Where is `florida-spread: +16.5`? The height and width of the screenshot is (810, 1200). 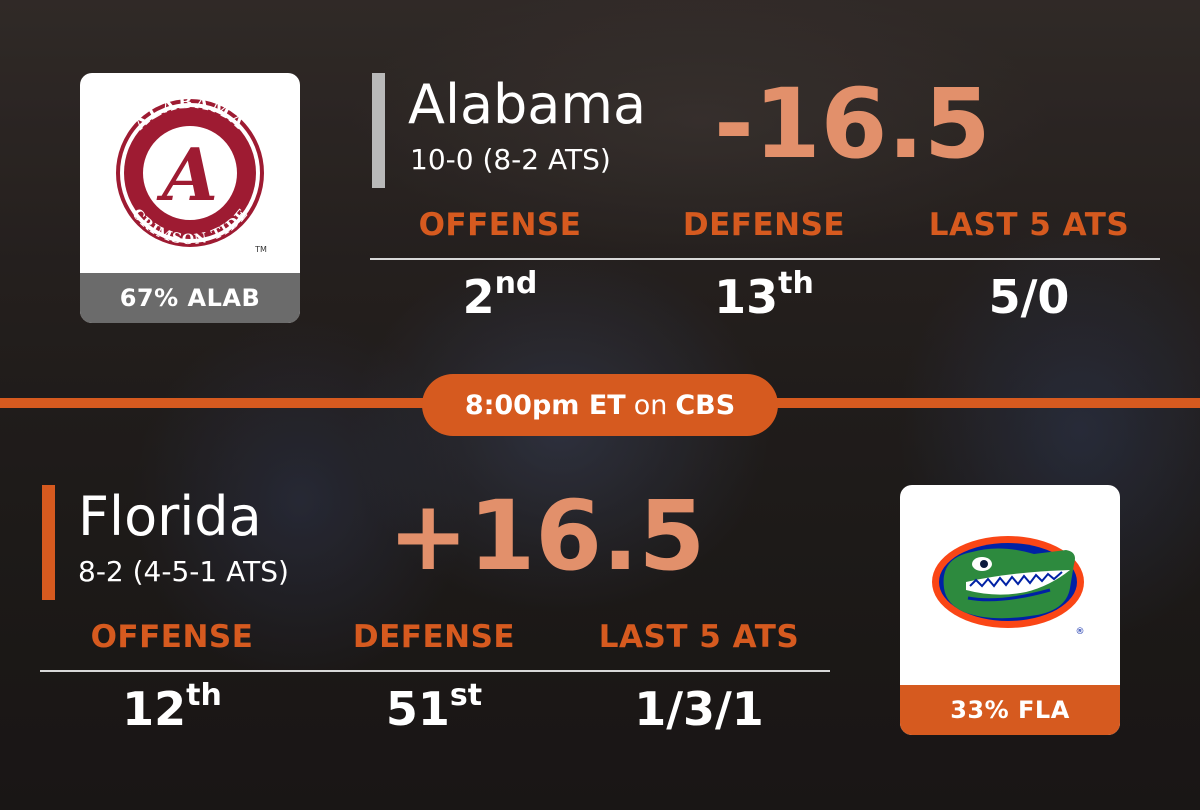
florida-spread: +16.5 is located at coordinates (547, 536).